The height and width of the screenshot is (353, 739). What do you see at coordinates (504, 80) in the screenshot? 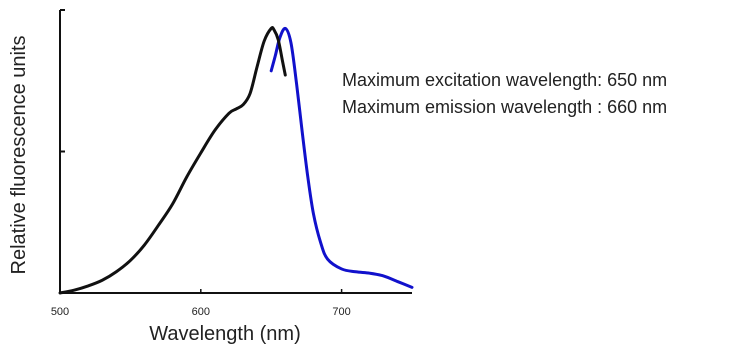
I see `annotation-excitation: Maximum excitation wavelength: 650 nm` at bounding box center [504, 80].